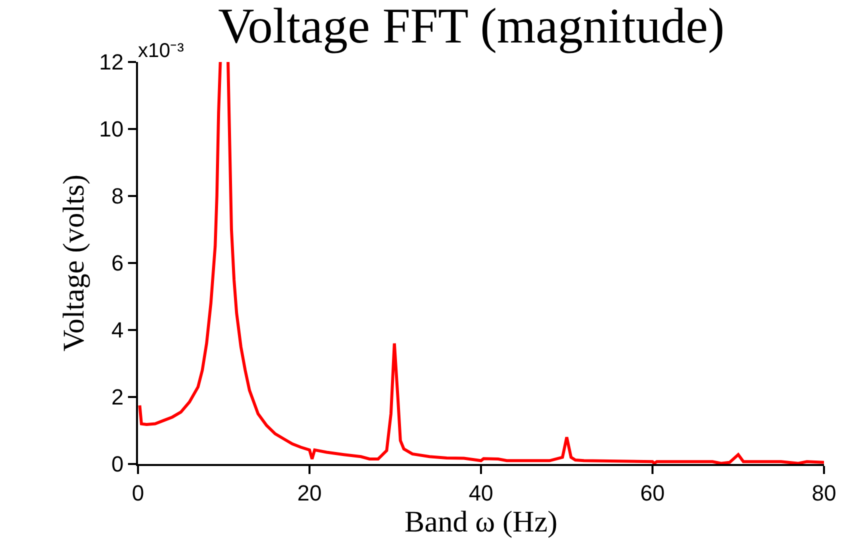 This screenshot has width=857, height=556. Describe the element at coordinates (481, 521) in the screenshot. I see `x-axis-title: Band ω (Hz)` at that location.